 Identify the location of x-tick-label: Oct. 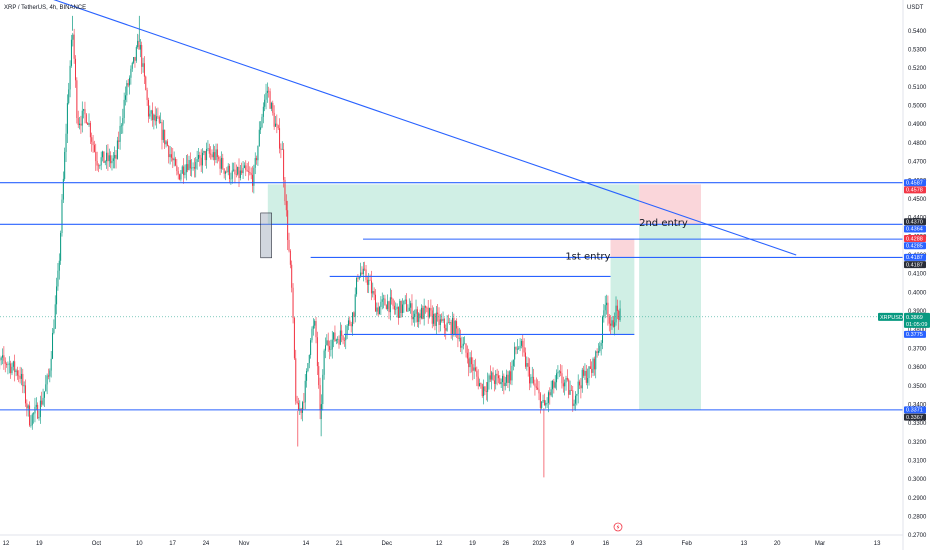
(97, 544).